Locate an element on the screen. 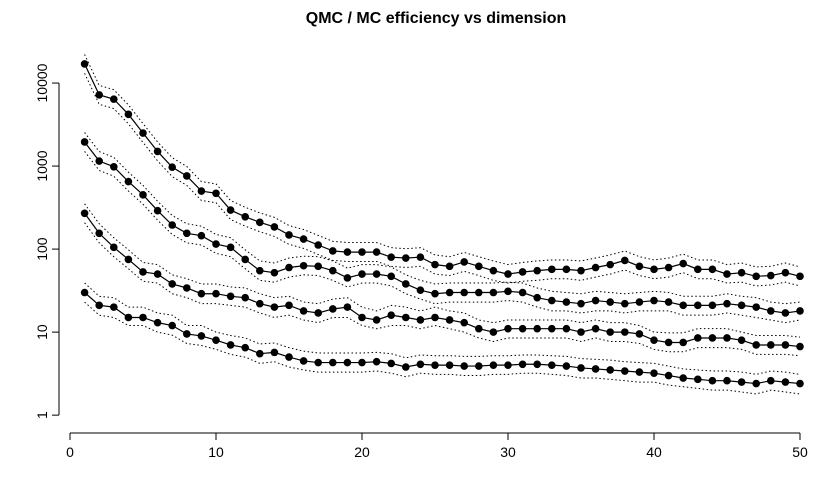 This screenshot has width=817, height=477. y-tick-label: 10000 is located at coordinates (42, 82).